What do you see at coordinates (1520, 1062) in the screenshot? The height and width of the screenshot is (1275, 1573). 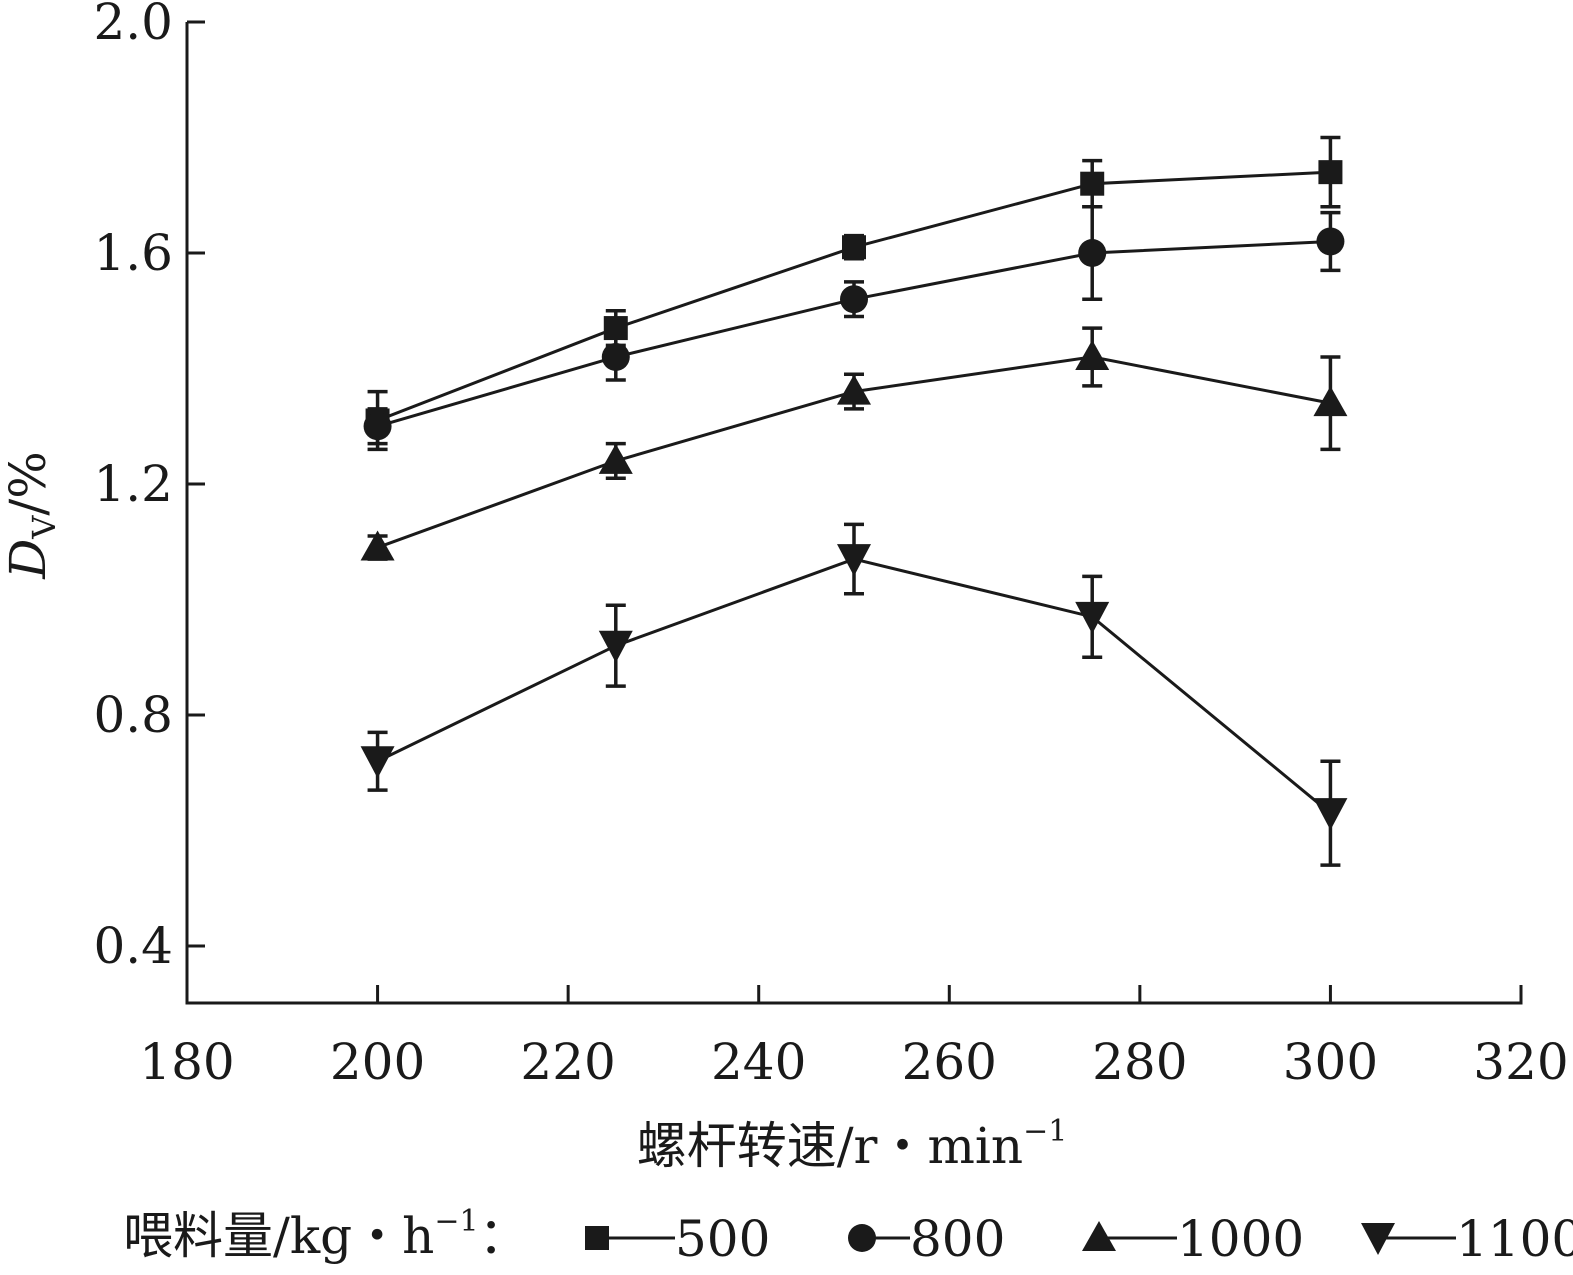 I see `x-tick-label: 320` at bounding box center [1520, 1062].